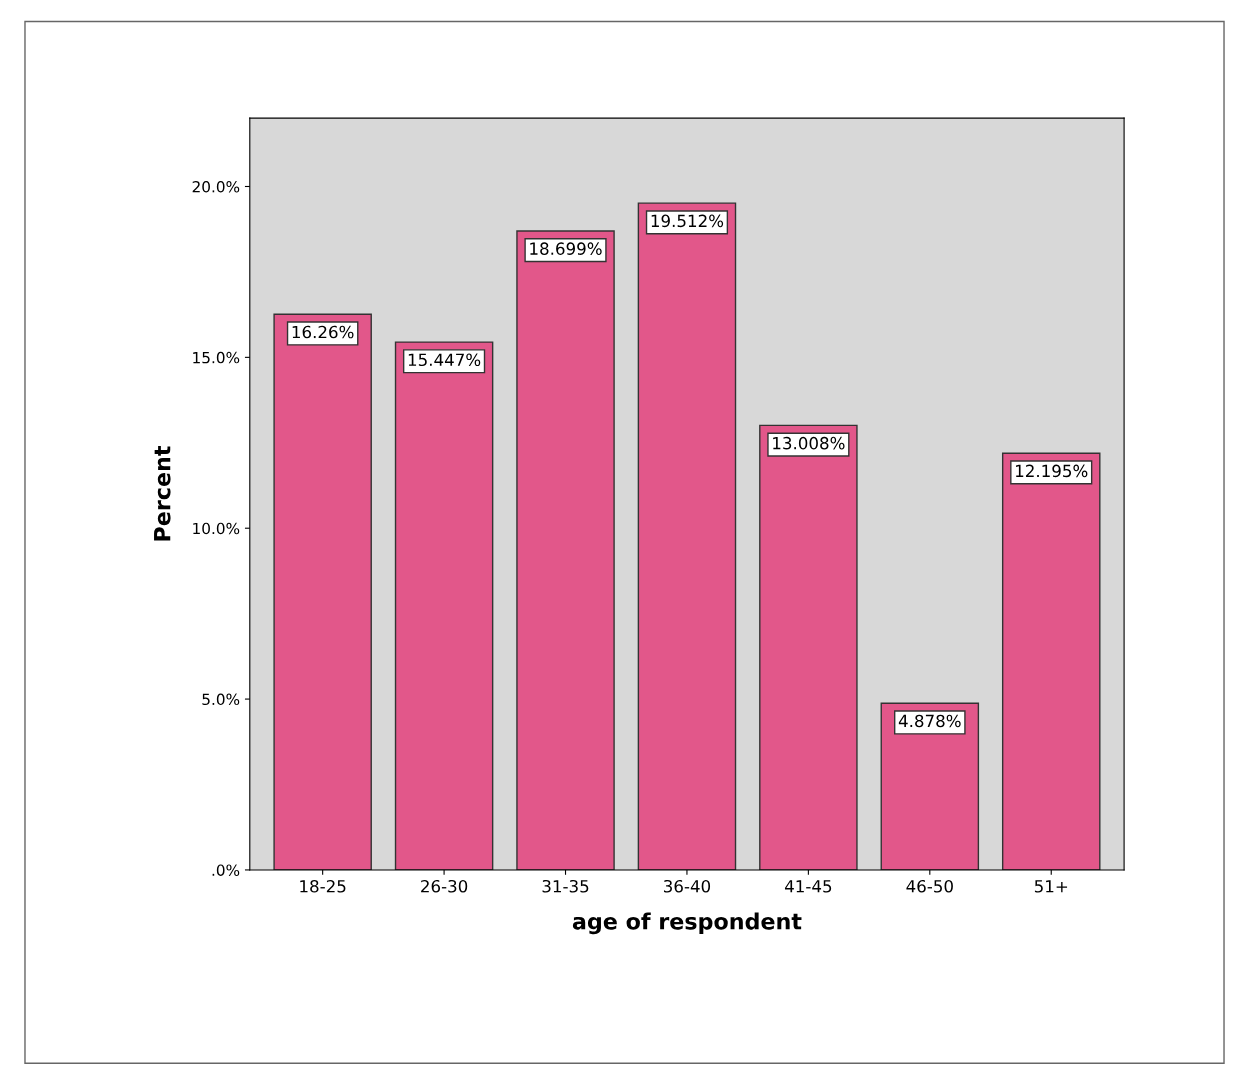  I want to click on y-tick-label: .0%, so click(226, 870).